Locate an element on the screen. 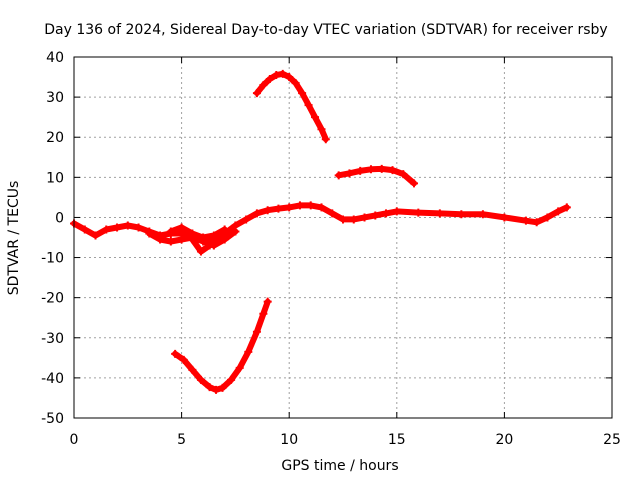 This screenshot has height=480, width=640. x-tick-label: 25 is located at coordinates (612, 440).